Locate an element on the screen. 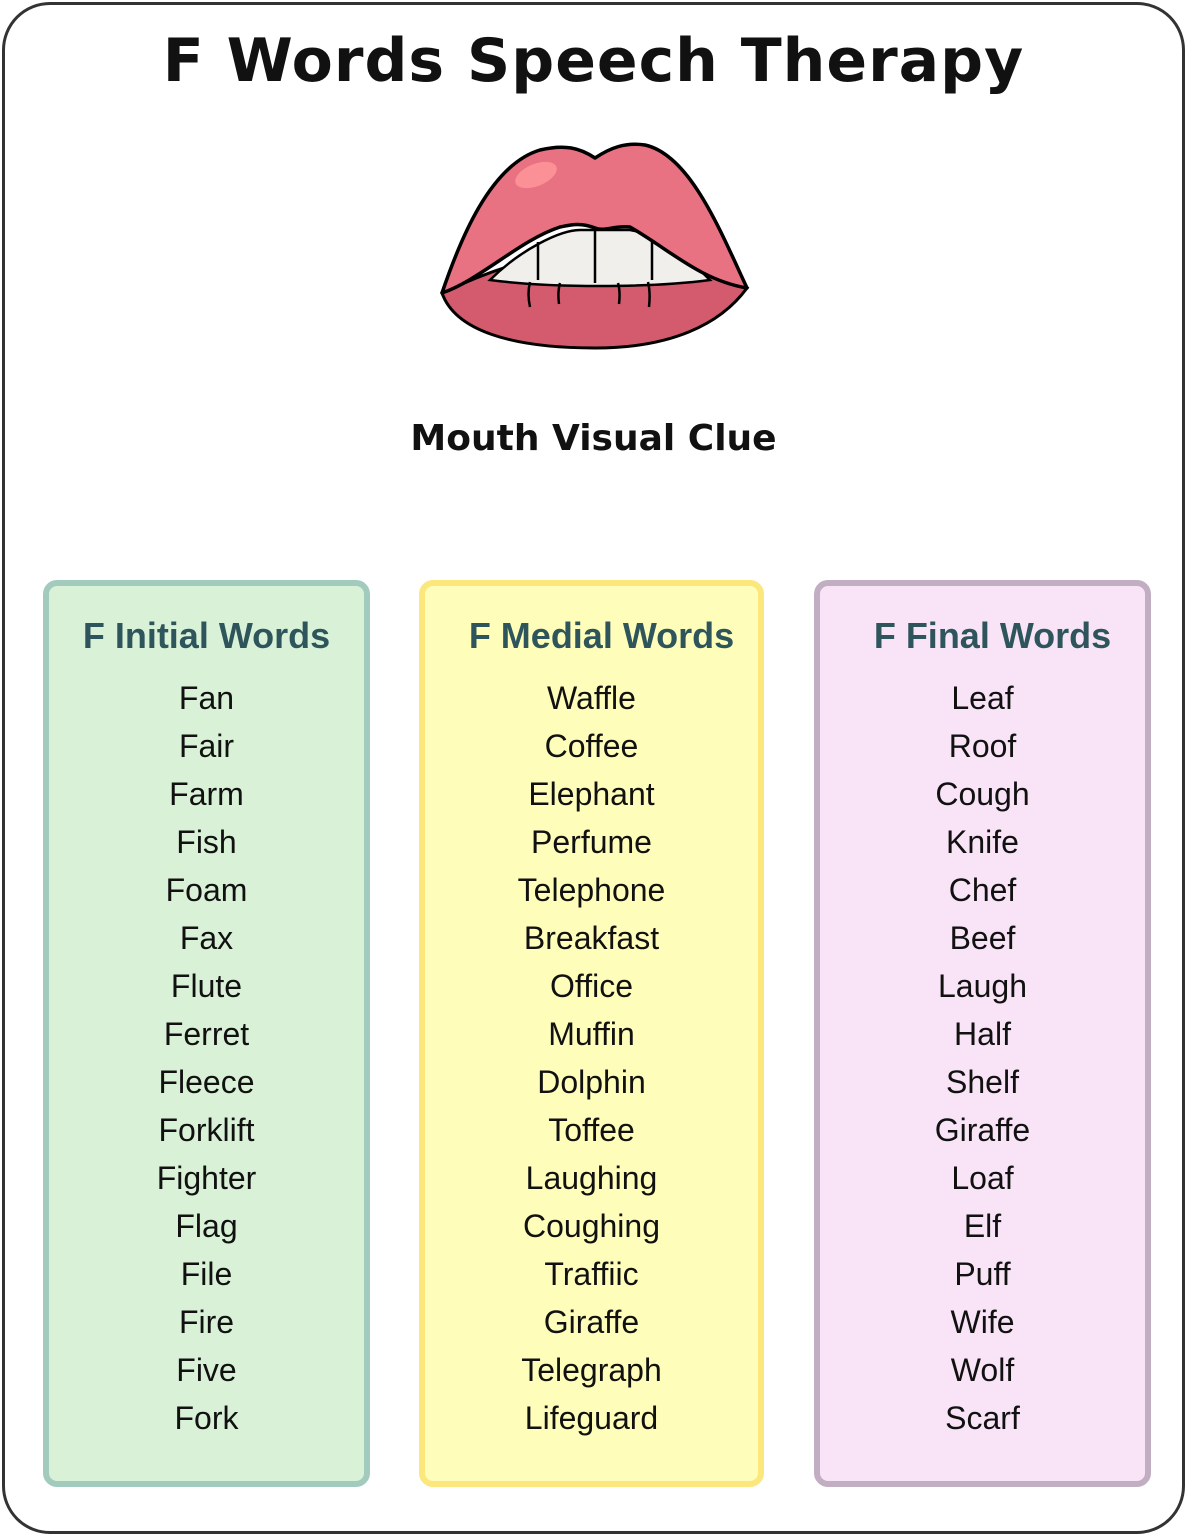 The height and width of the screenshot is (1536, 1187). word-item: Waffle is located at coordinates (591, 698).